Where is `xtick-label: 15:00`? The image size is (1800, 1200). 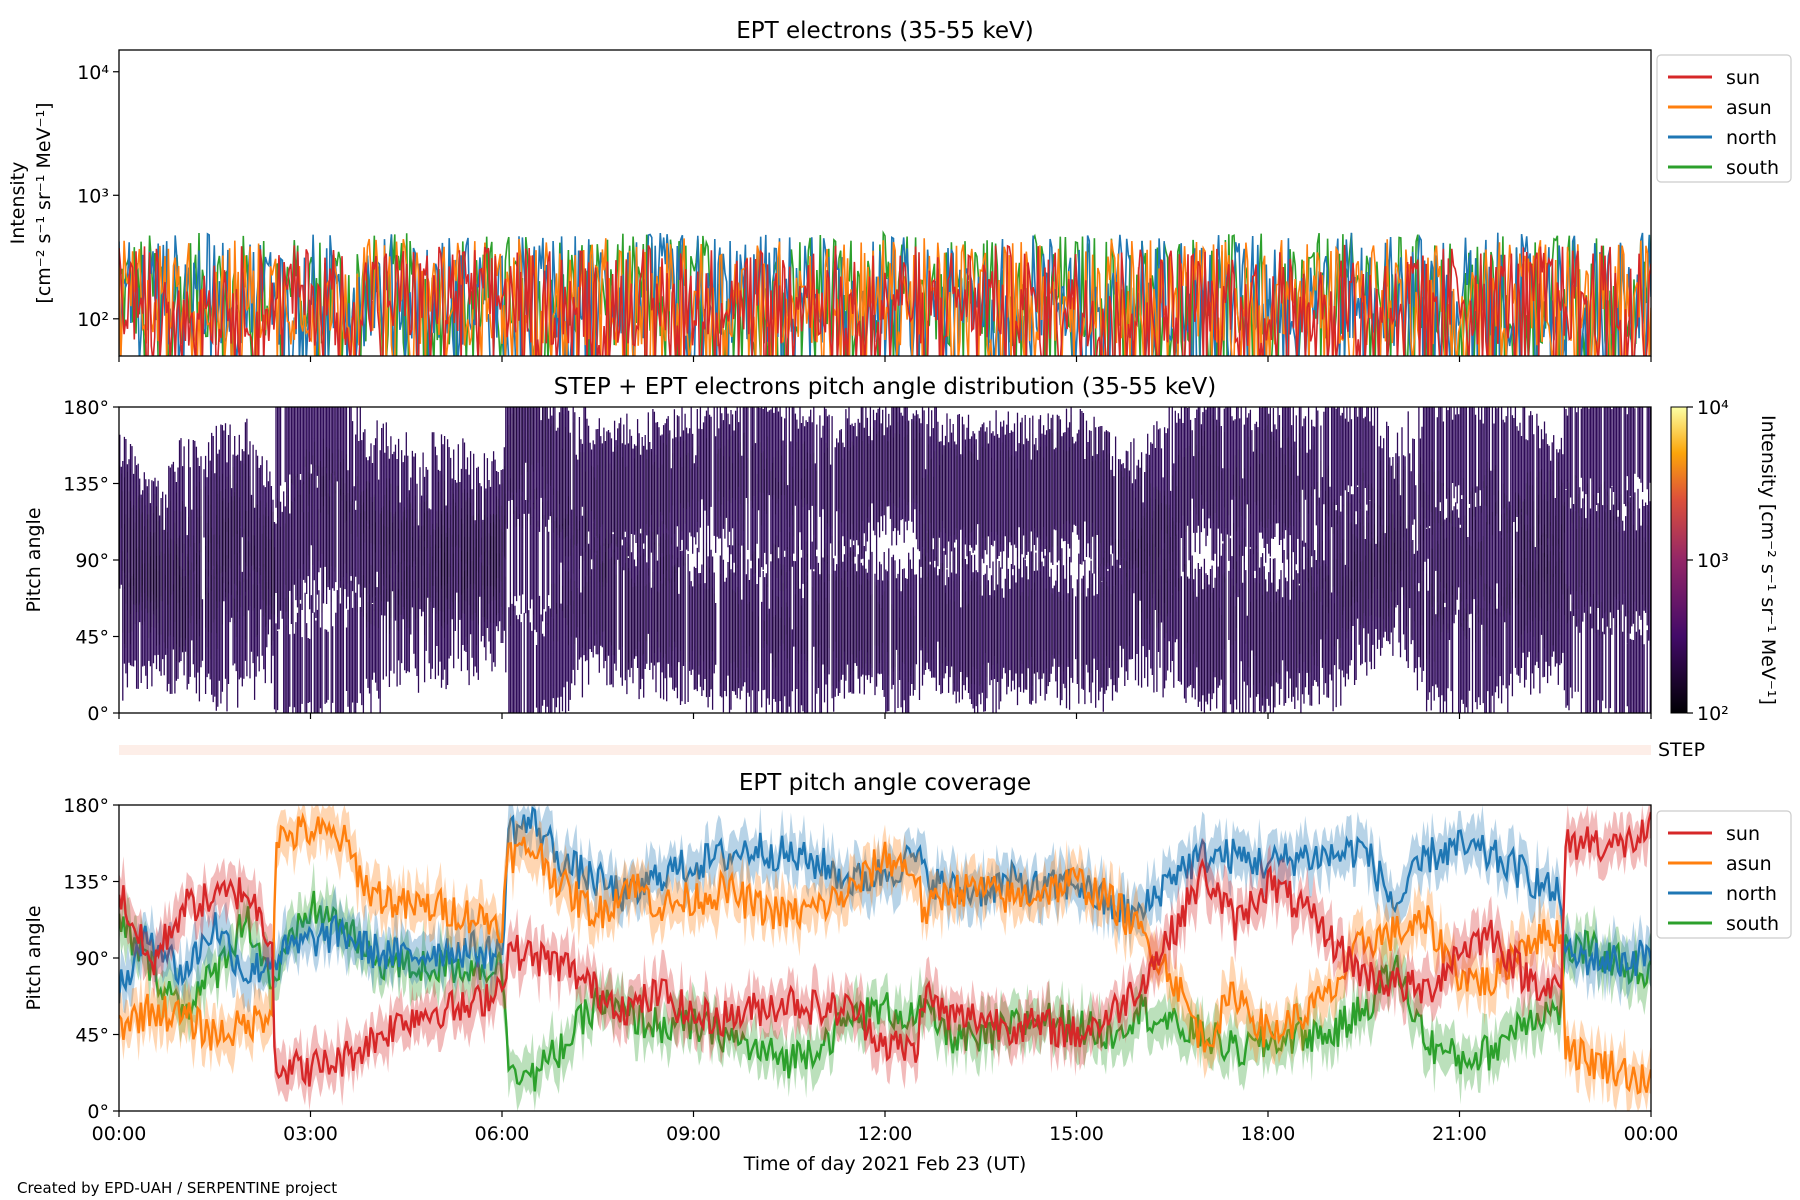 xtick-label: 15:00 is located at coordinates (1076, 1134).